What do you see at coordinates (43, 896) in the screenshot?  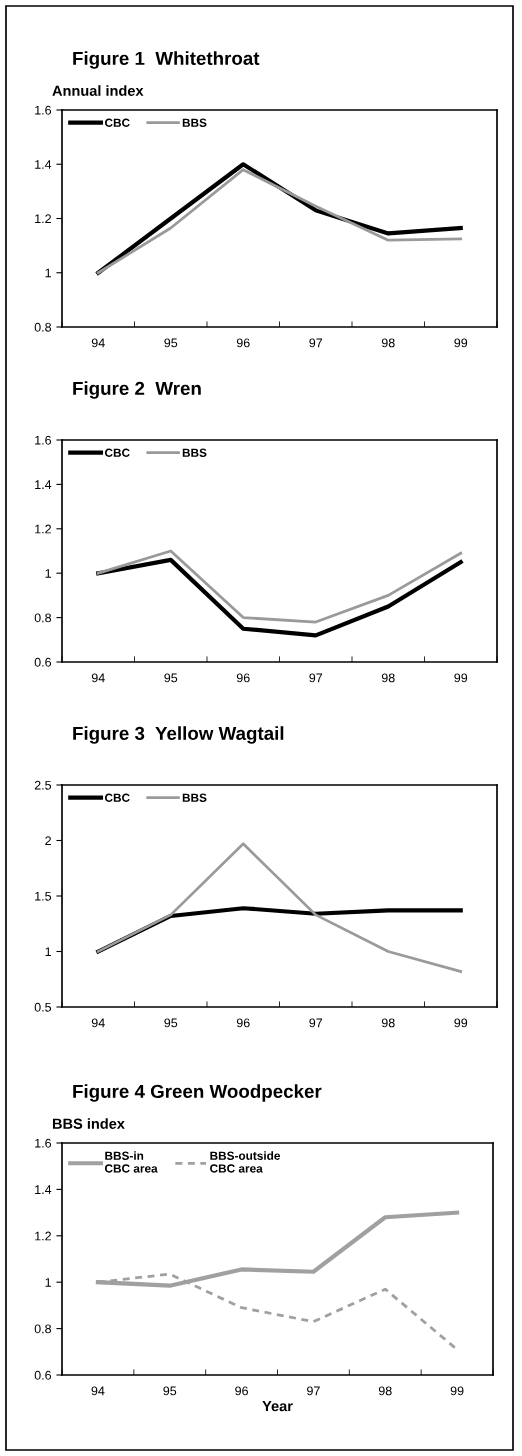 I see `y-tick-label: 1.5` at bounding box center [43, 896].